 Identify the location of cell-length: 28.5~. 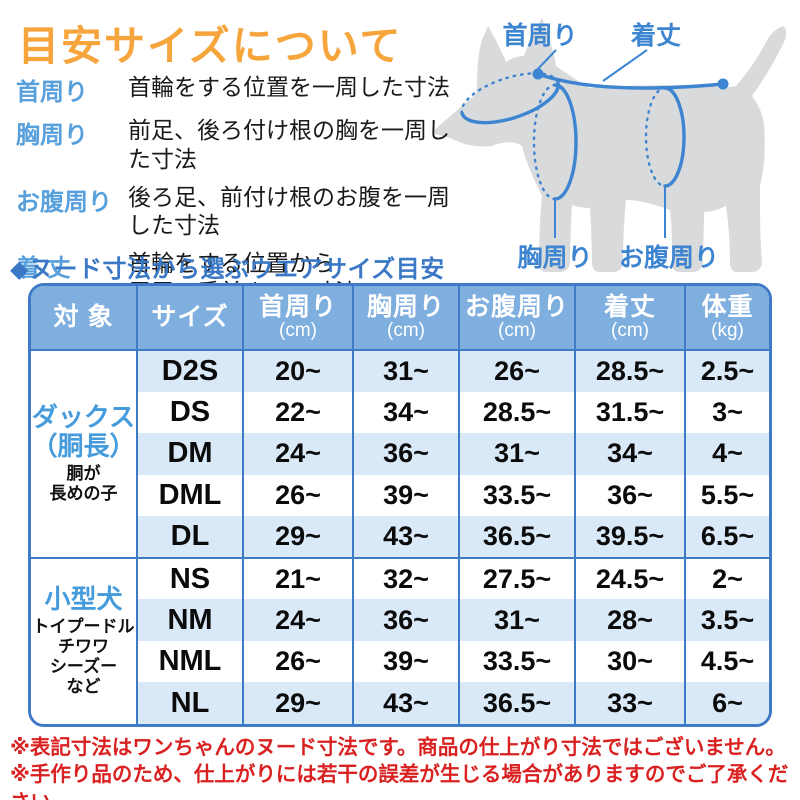
(629, 371).